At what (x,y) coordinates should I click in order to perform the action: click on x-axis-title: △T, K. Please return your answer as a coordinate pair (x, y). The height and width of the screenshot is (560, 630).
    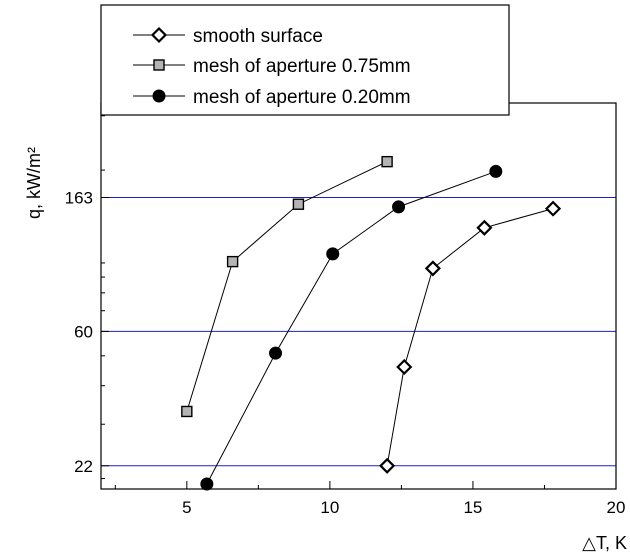
    Looking at the image, I should click on (604, 543).